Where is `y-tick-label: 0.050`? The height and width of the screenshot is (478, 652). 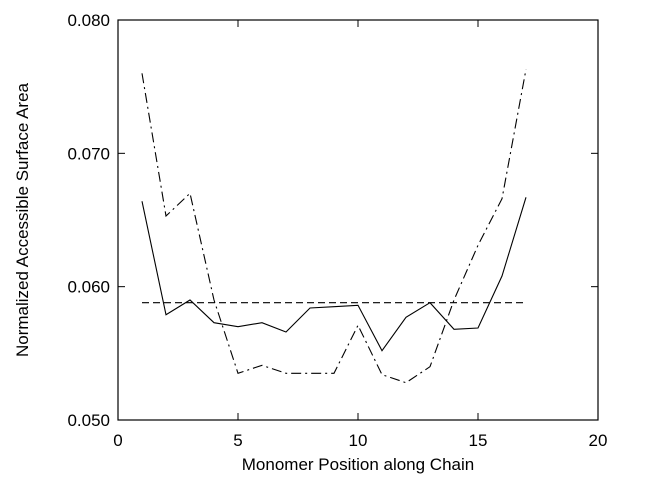 y-tick-label: 0.050 is located at coordinates (88, 420).